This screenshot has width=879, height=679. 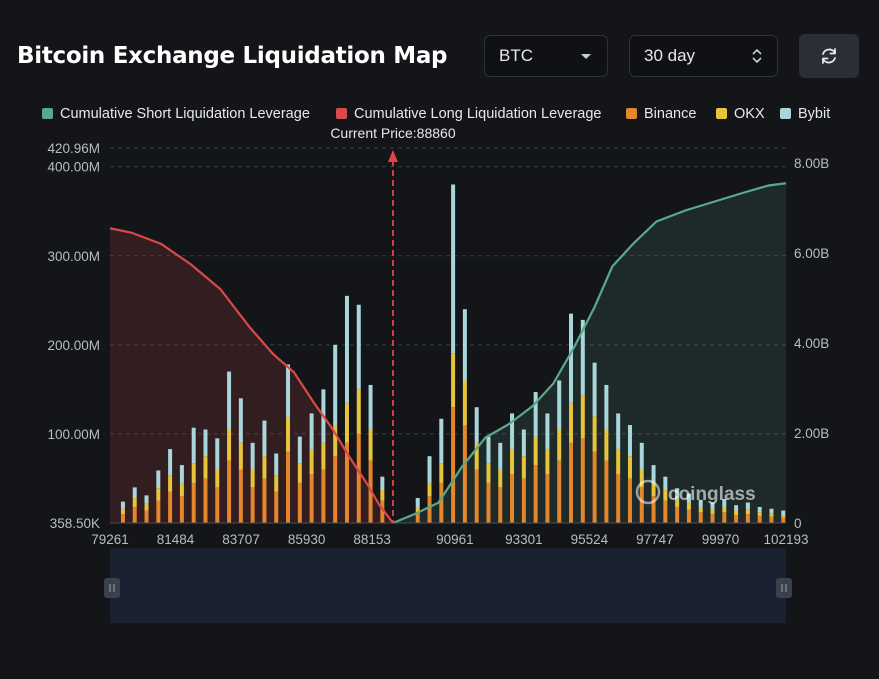 What do you see at coordinates (372, 539) in the screenshot?
I see `x-tick-label: 88153` at bounding box center [372, 539].